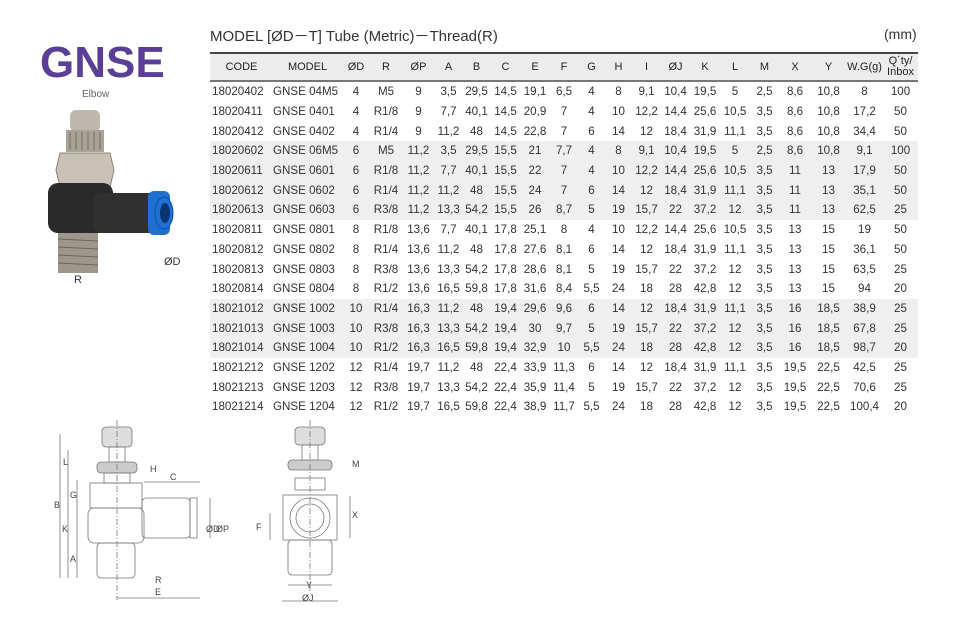 The image size is (964, 621). Describe the element at coordinates (259, 527) in the screenshot. I see `dim-F: F` at that location.